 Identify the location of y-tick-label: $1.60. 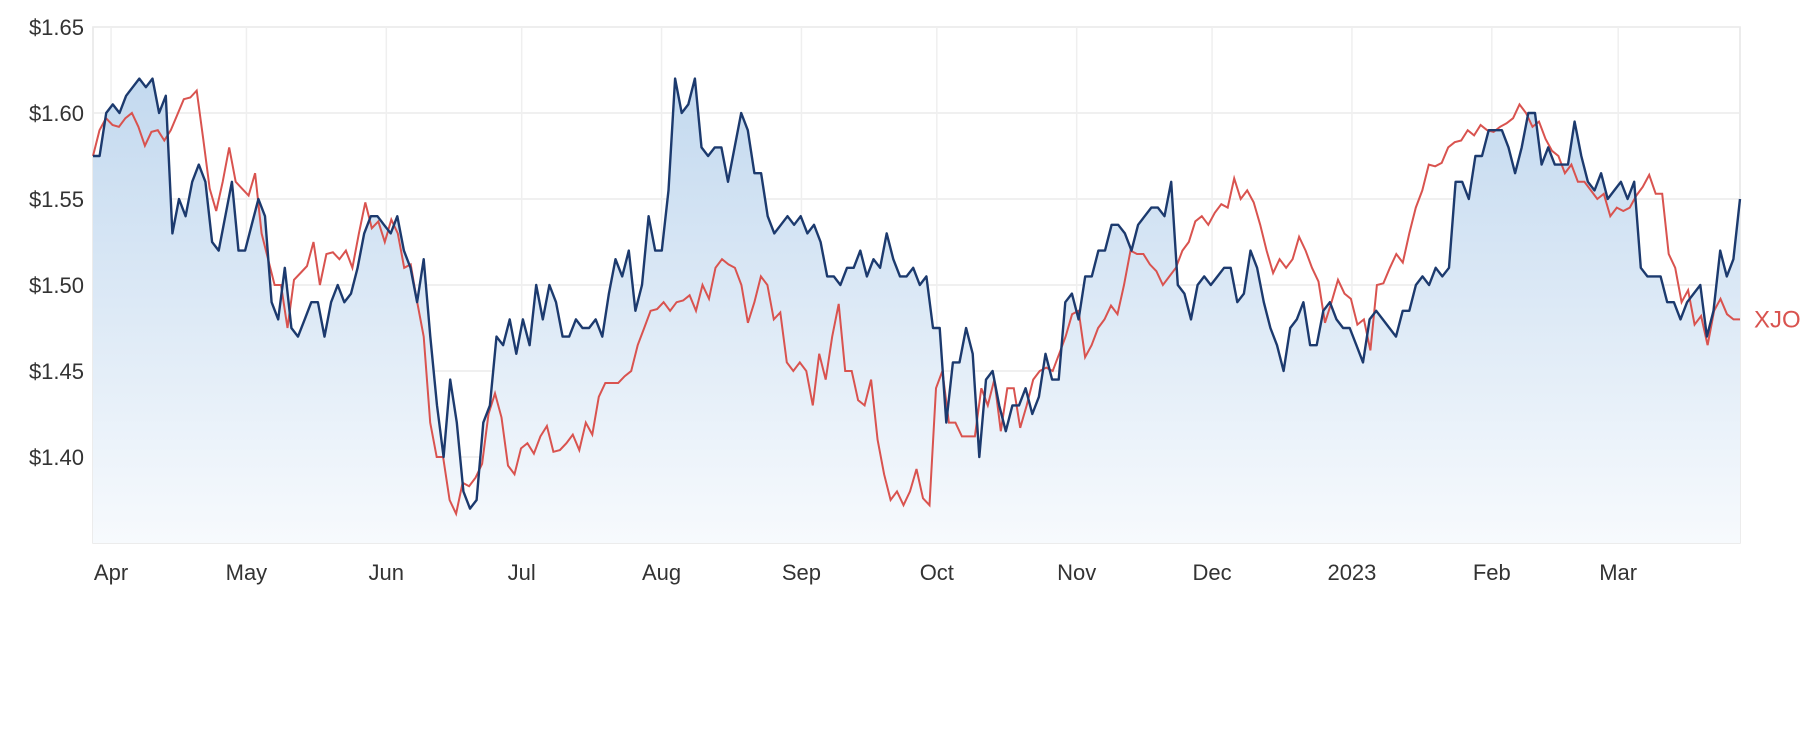
(56, 113).